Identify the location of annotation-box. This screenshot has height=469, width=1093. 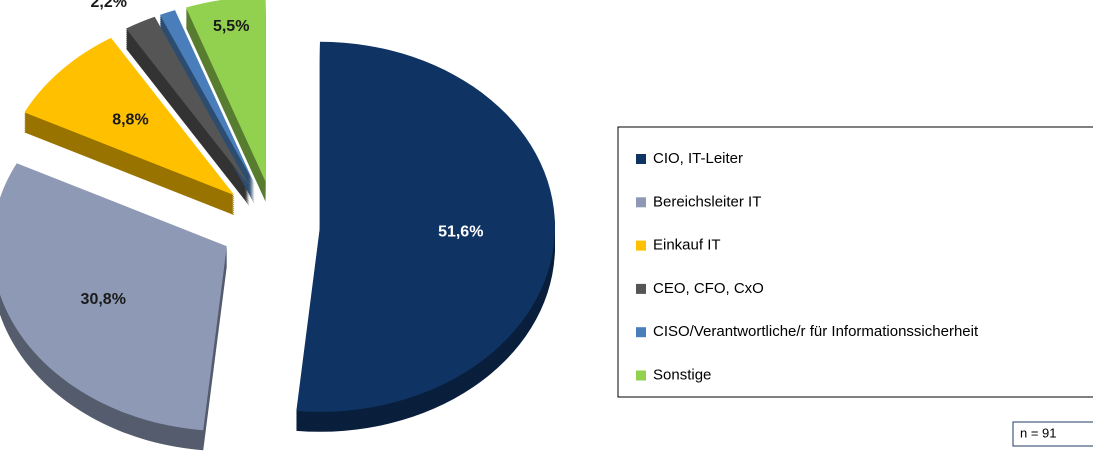
(1052, 434).